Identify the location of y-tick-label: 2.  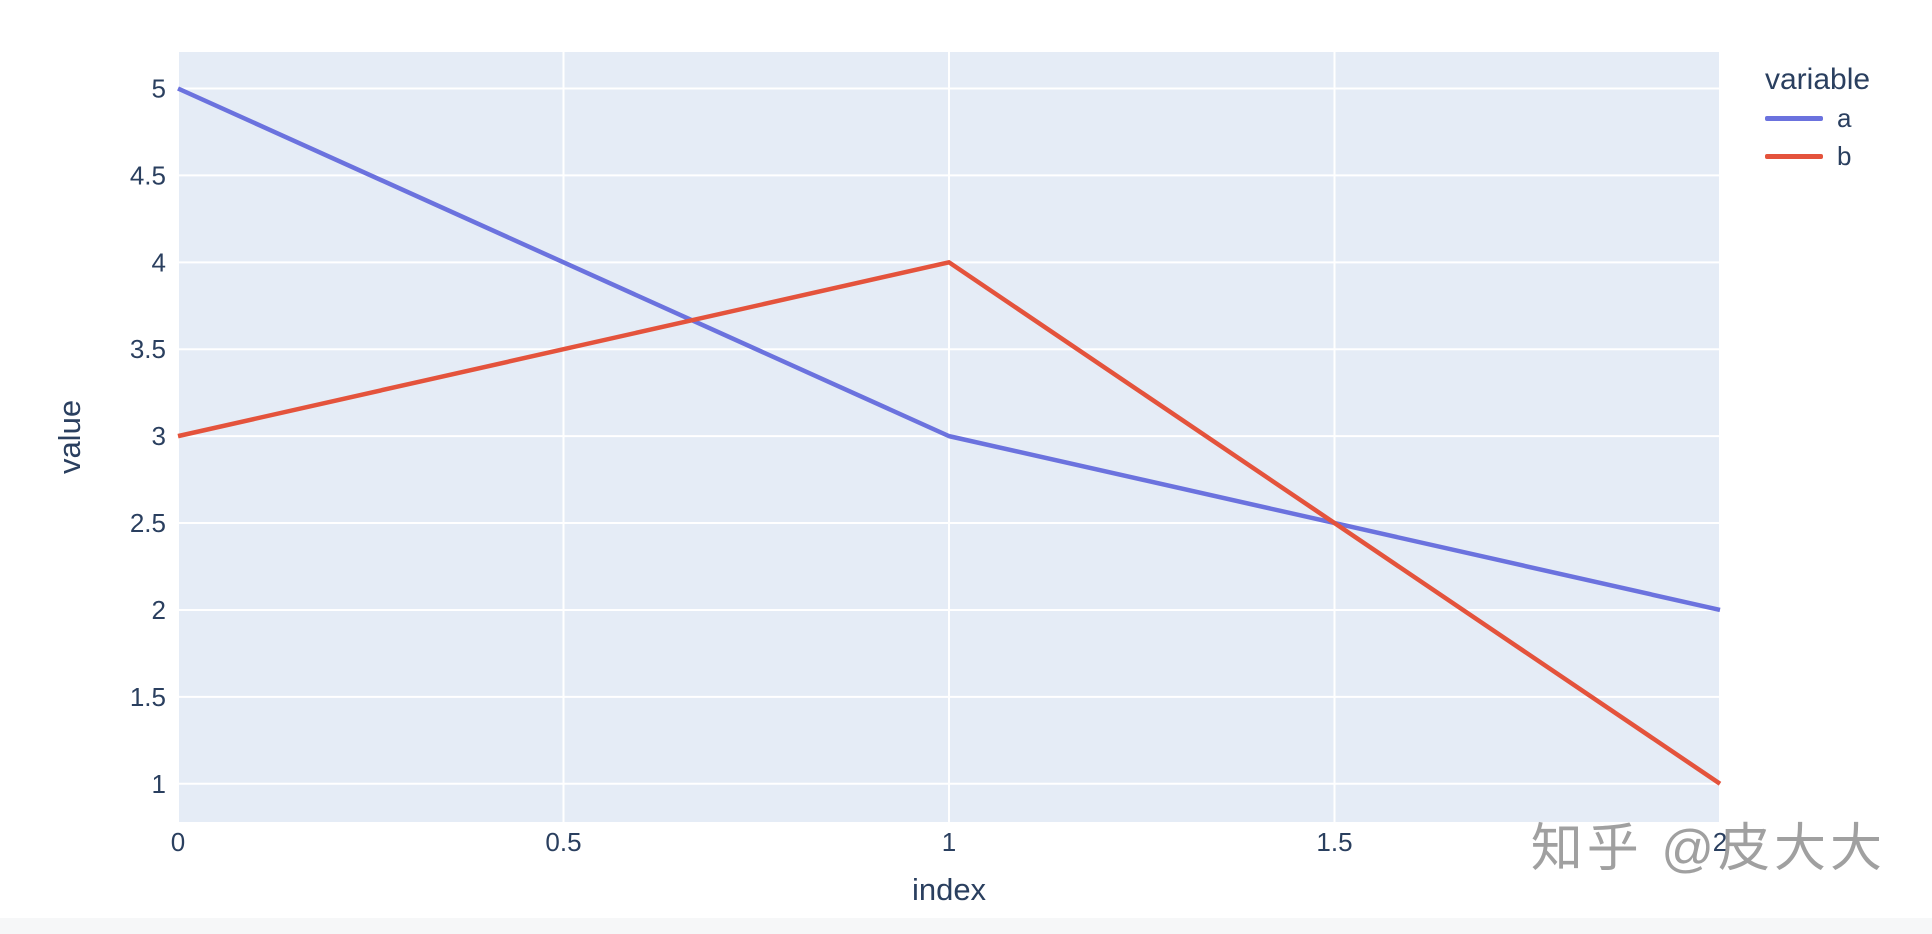
(159, 610).